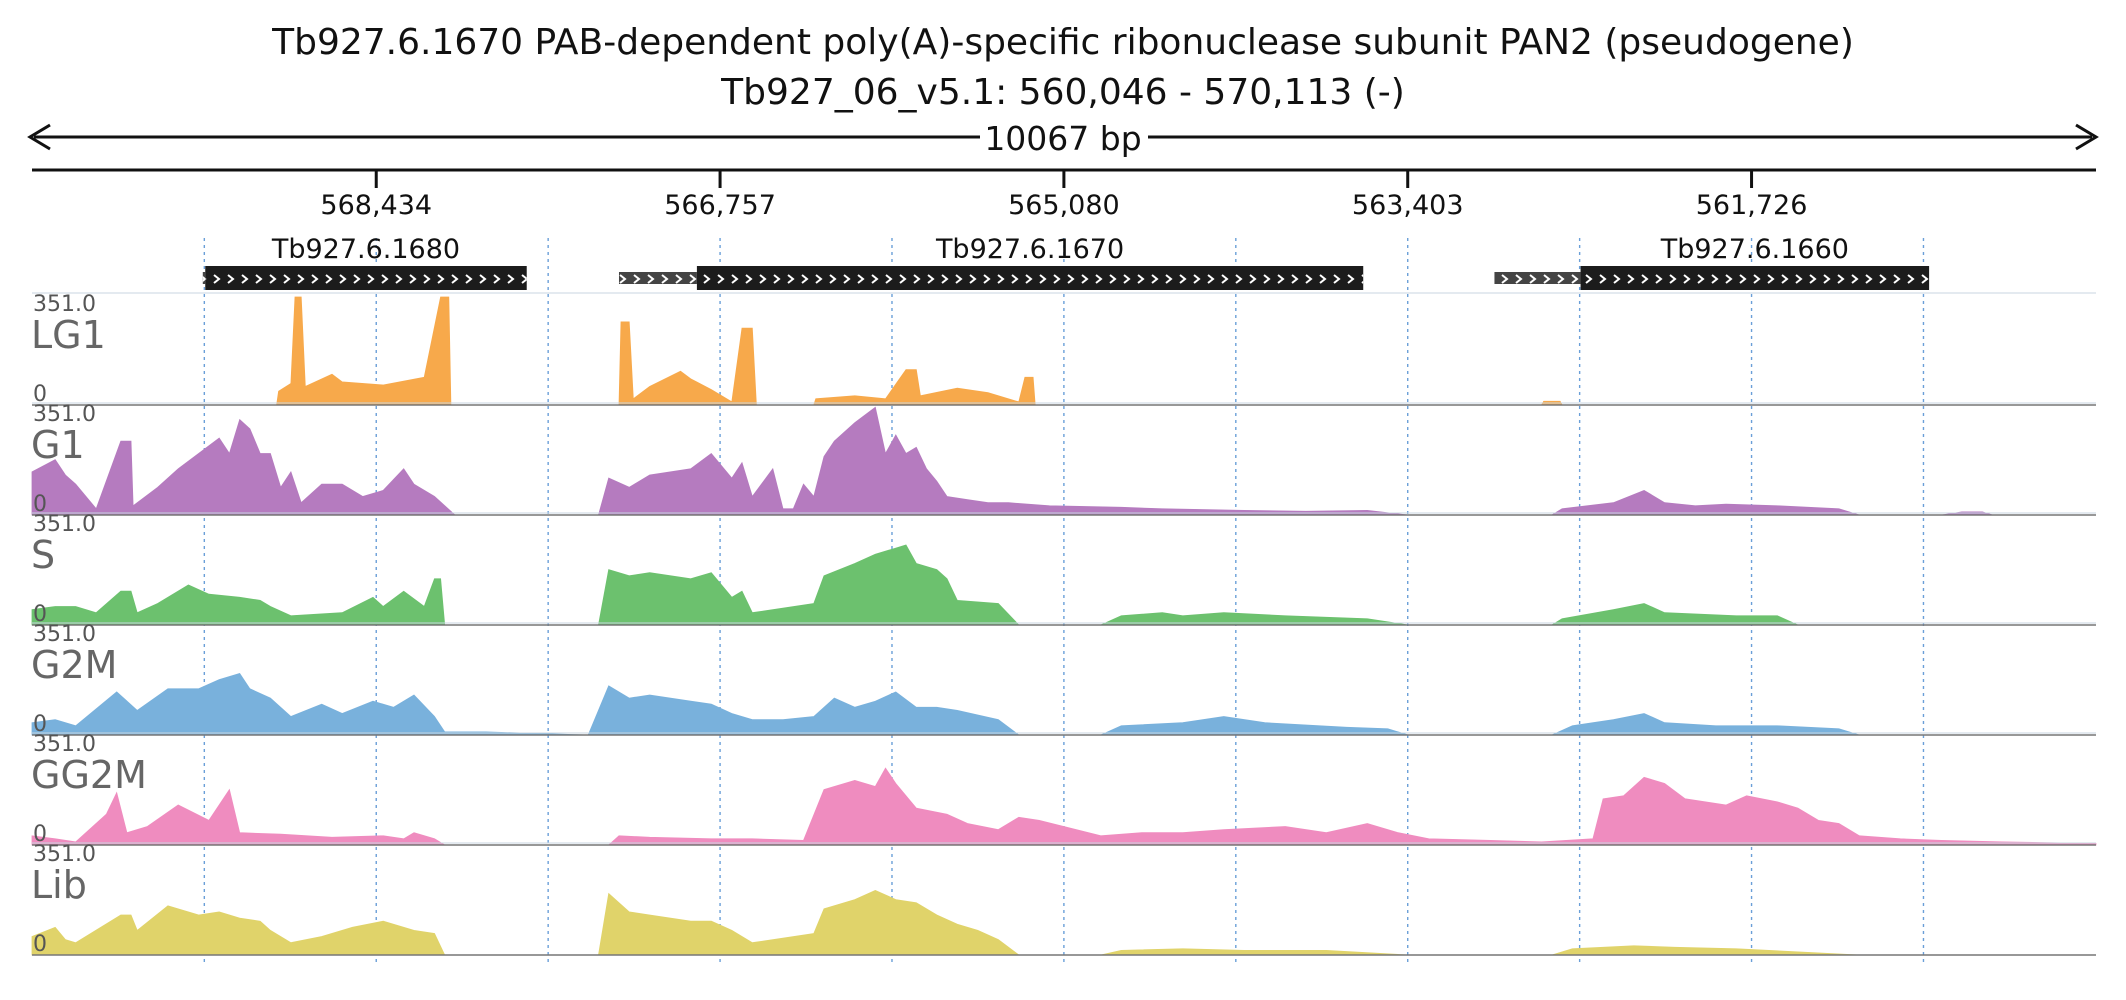 Image resolution: width=2126 pixels, height=1000 pixels. What do you see at coordinates (1408, 205) in the screenshot?
I see `axis-tick-label: 563,403` at bounding box center [1408, 205].